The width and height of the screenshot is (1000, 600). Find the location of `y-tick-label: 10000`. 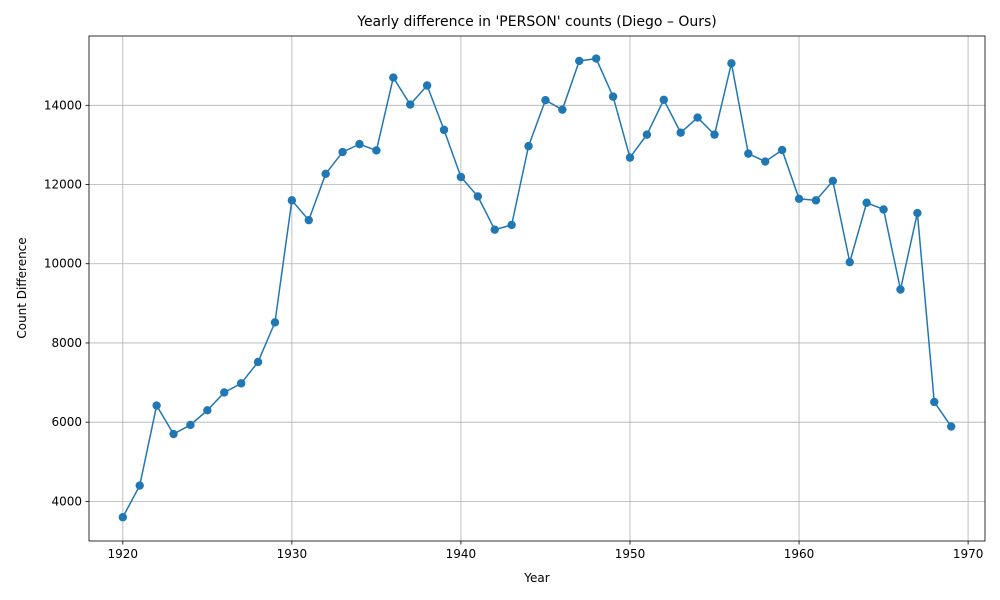

y-tick-label: 10000 is located at coordinates (63, 264).